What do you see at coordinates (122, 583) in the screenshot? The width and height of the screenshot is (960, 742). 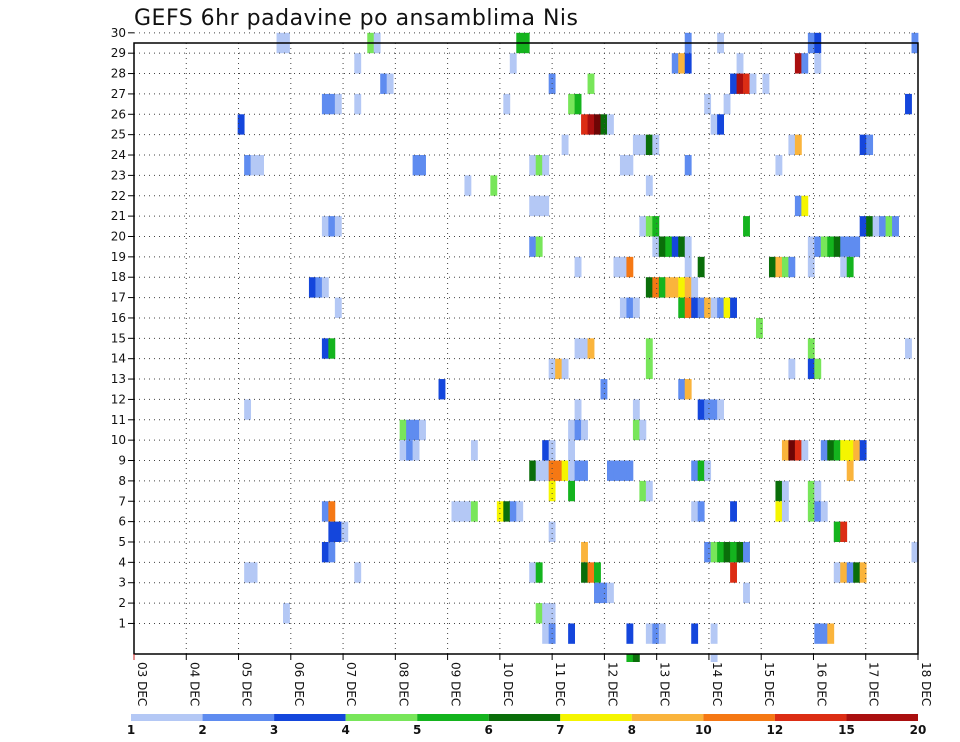 I see `y-tick-label: 3` at bounding box center [122, 583].